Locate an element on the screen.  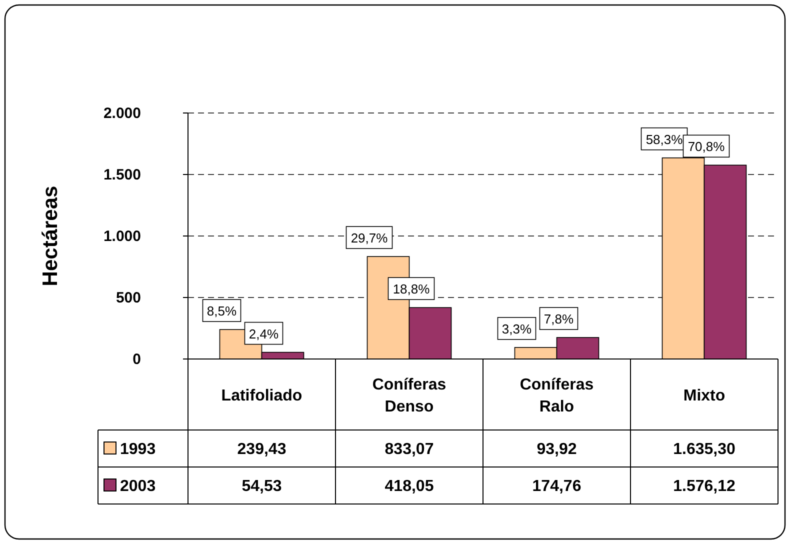
y-tick-label: 500 is located at coordinates (128, 298).